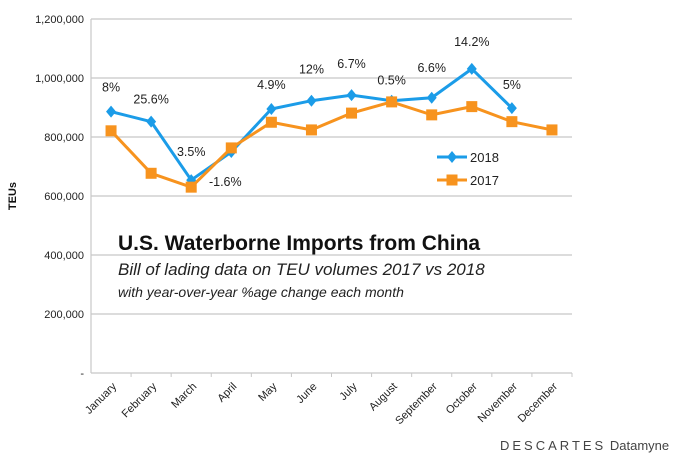 This screenshot has width=700, height=463. Describe the element at coordinates (383, 397) in the screenshot. I see `x-tick-label: August` at that location.